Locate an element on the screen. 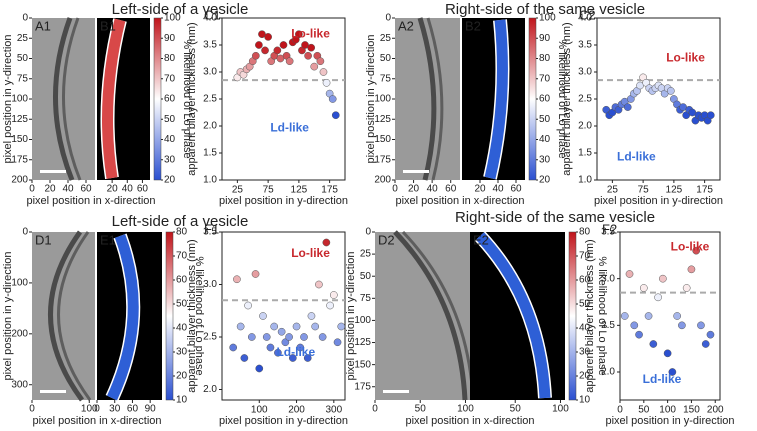 The height and width of the screenshot is (431, 757). phase-map is located at coordinates (517, 316).